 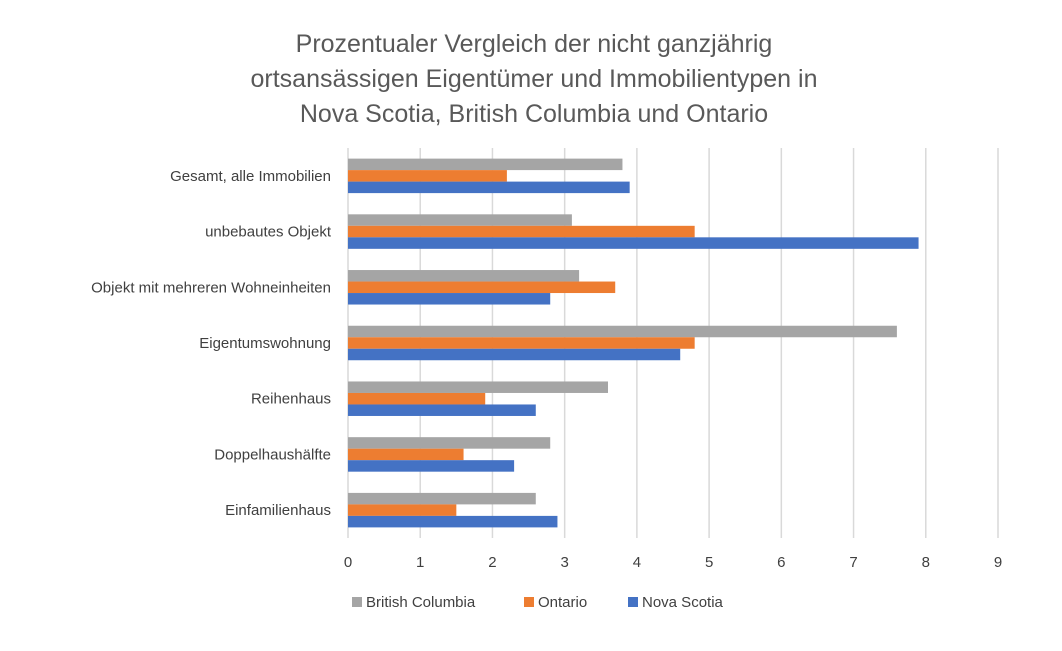 What do you see at coordinates (291, 399) in the screenshot?
I see `category-label: Reihenhaus` at bounding box center [291, 399].